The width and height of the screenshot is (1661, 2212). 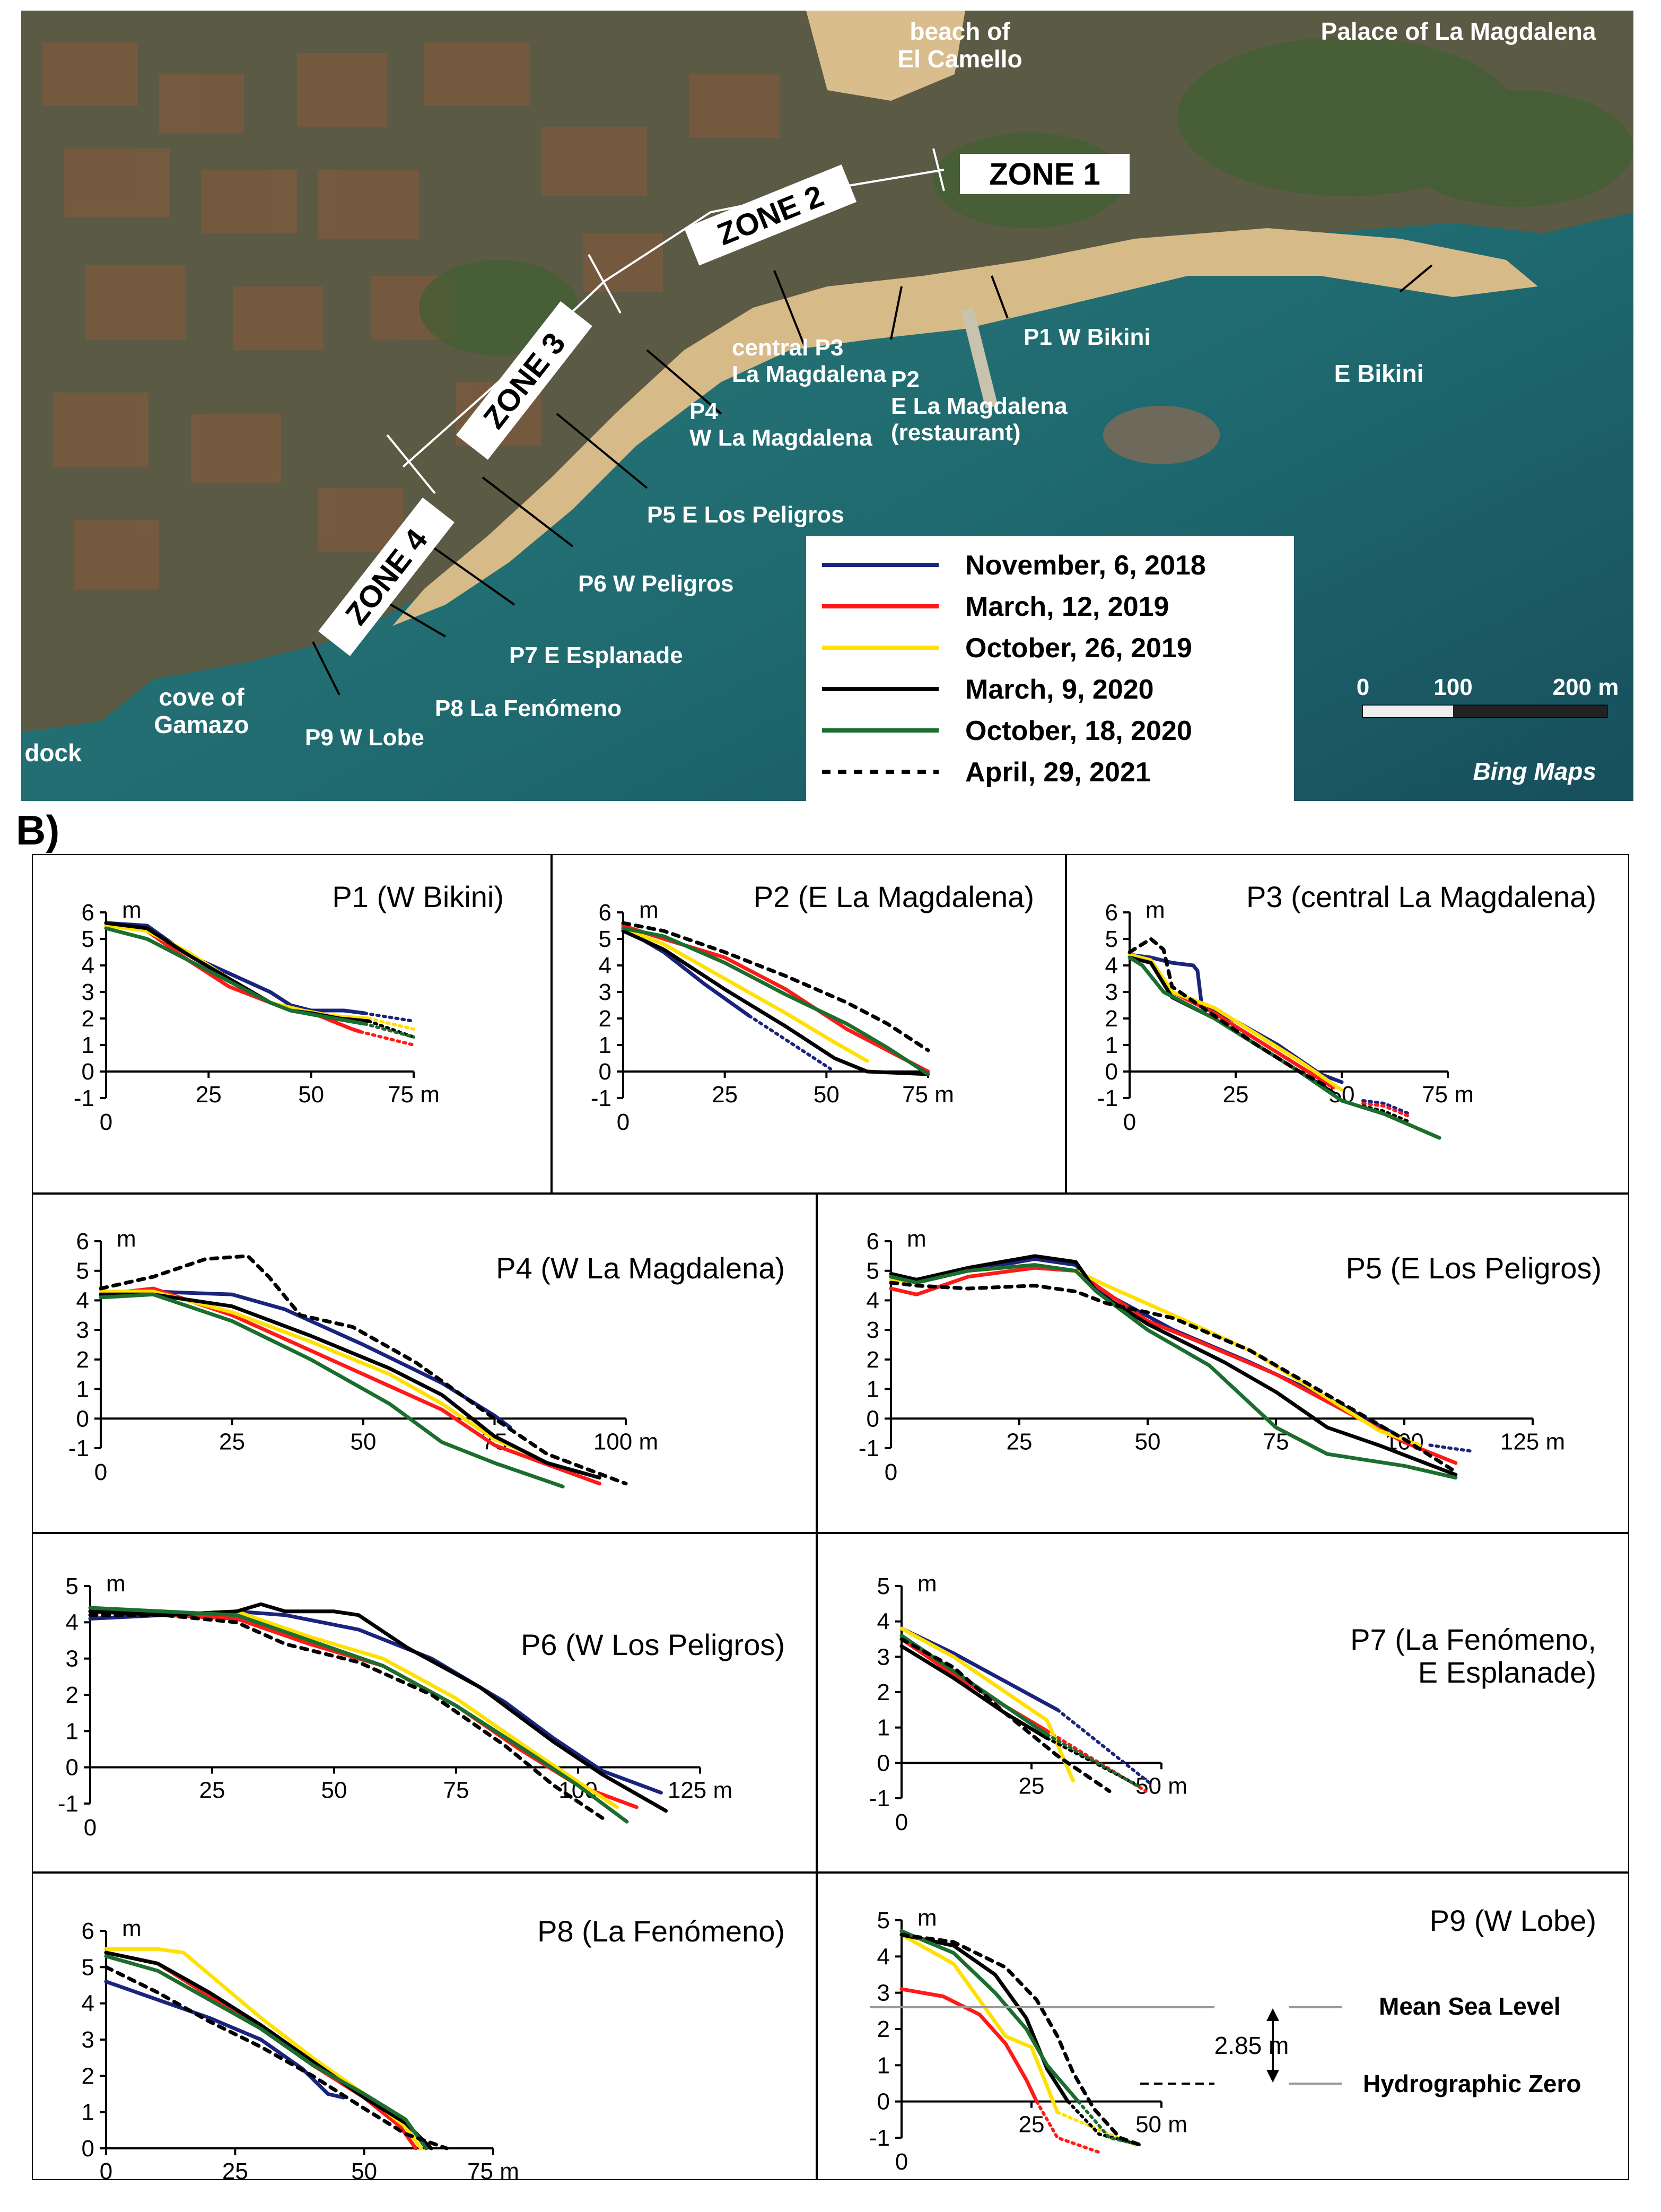 I want to click on place-ebikini: E Bikini, so click(x=1379, y=373).